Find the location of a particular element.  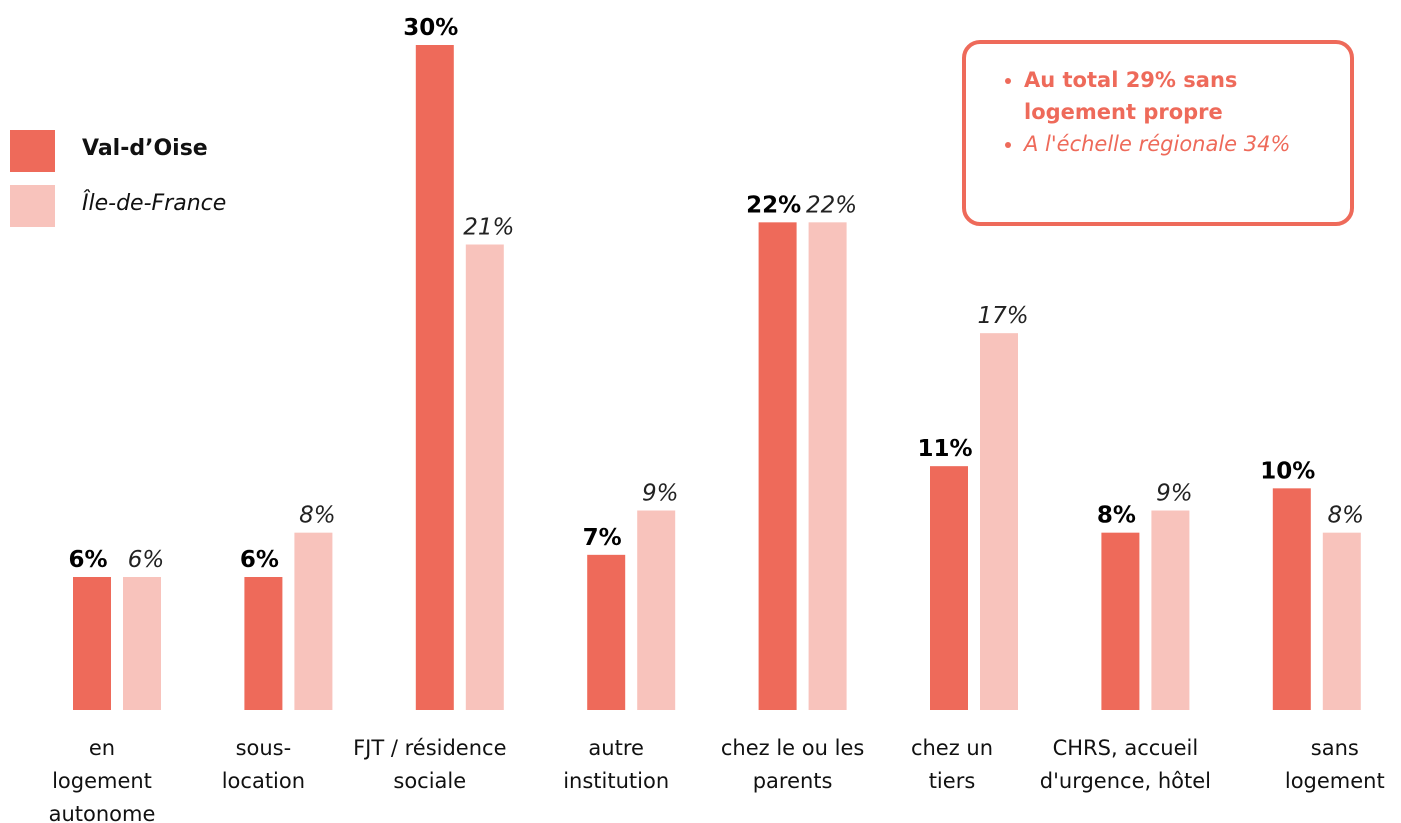

x-tick-label: CHRS, accueil d'urgence, hôtel is located at coordinates (1125, 764).